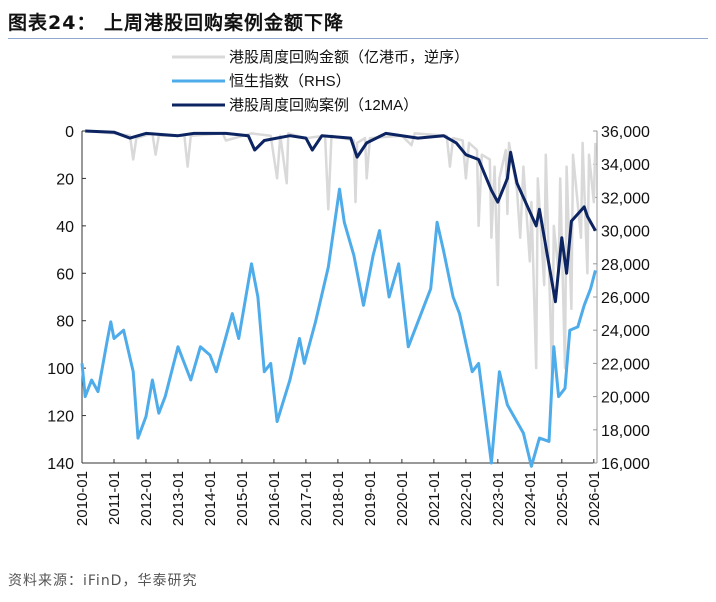 This screenshot has height=602, width=716. What do you see at coordinates (466, 498) in the screenshot?
I see `x-tick-label: 2022-01` at bounding box center [466, 498].